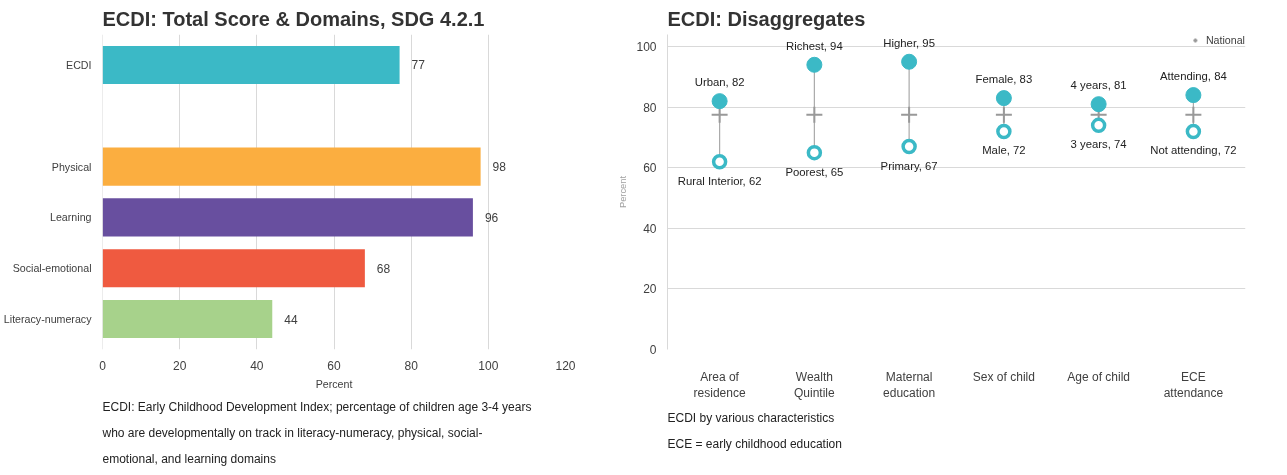  Describe the element at coordinates (1193, 385) in the screenshot. I see `x-tick-label: ECE attendance` at that location.